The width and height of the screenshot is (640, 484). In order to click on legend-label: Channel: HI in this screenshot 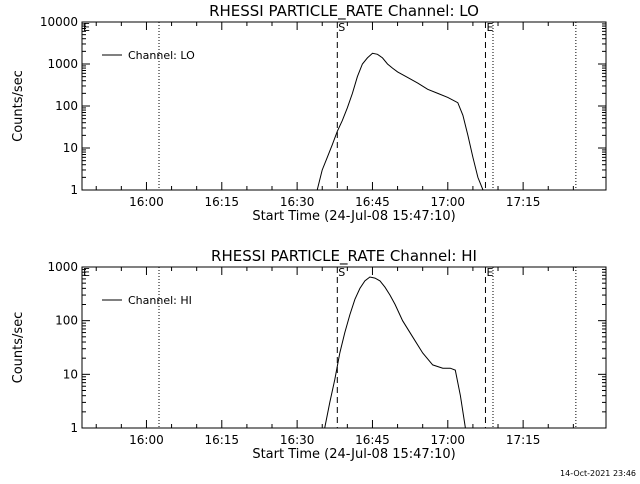, I will do `click(160, 300)`.